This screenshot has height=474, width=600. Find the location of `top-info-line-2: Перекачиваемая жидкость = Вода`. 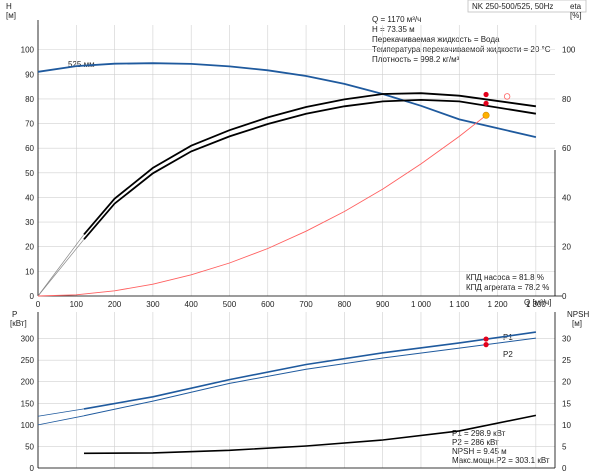

top-info-line-2: Перекачиваемая жидкость = Вода is located at coordinates (436, 39).